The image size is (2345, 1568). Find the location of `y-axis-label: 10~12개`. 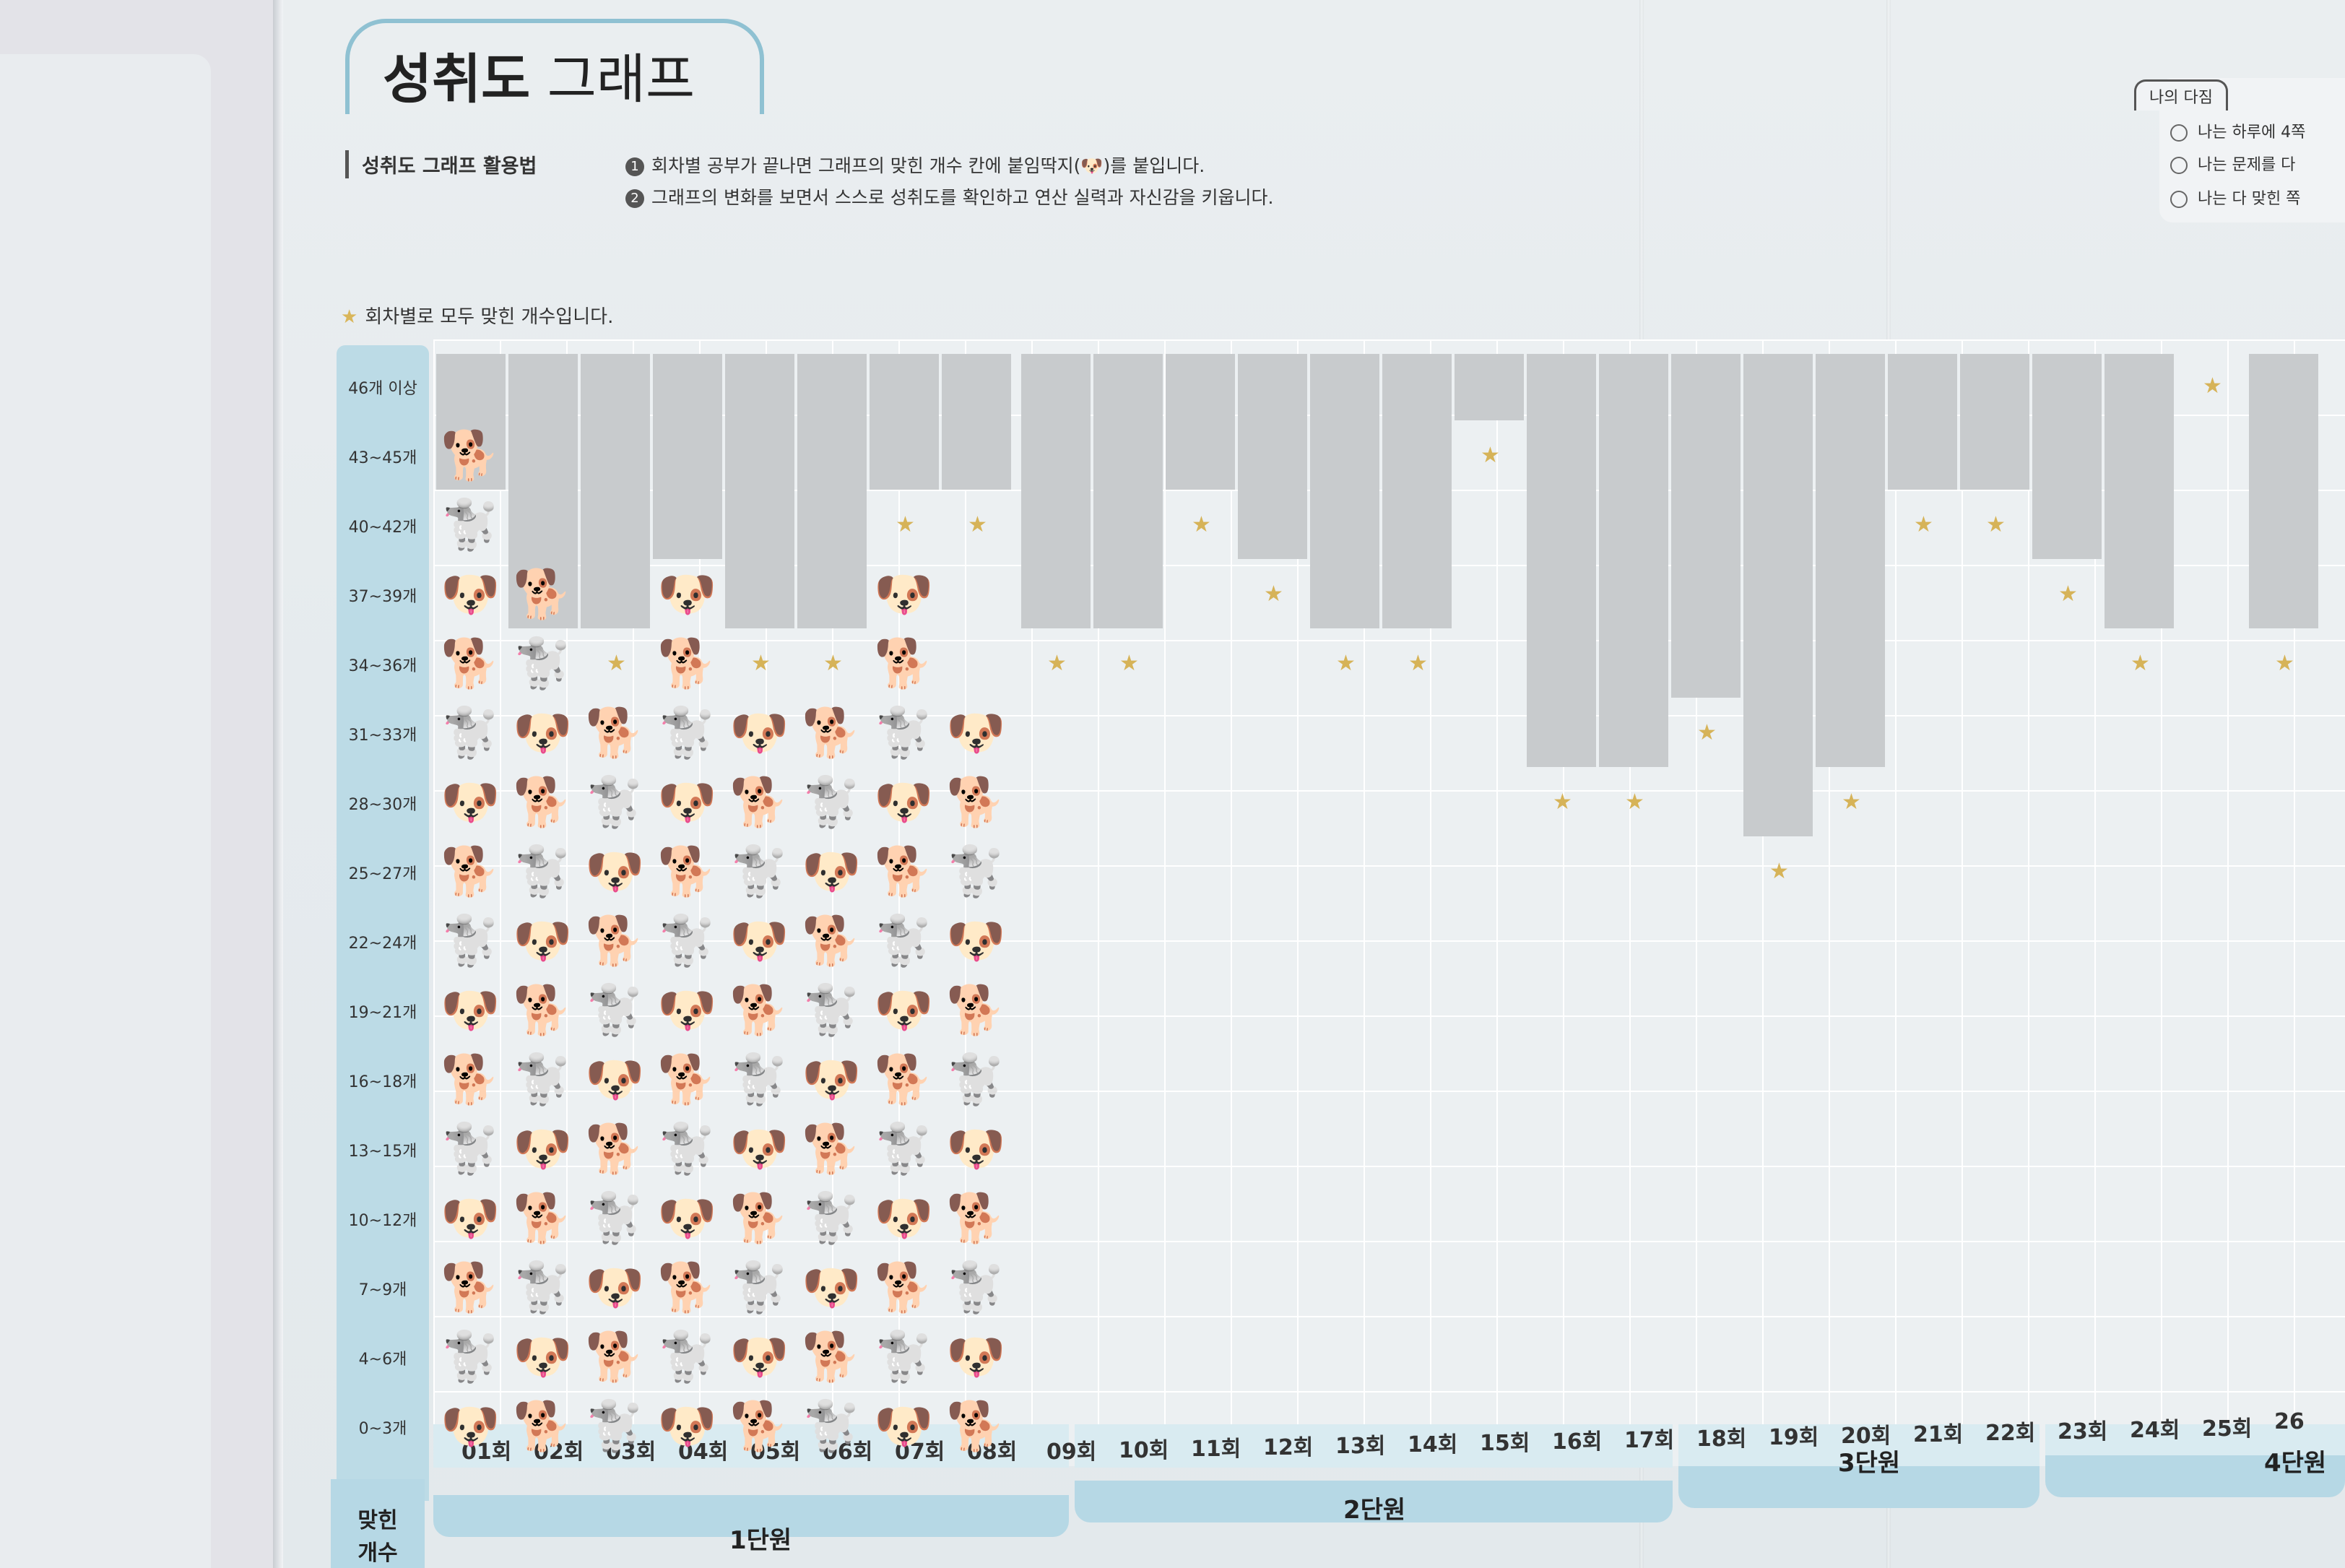

y-axis-label: 10~12개 is located at coordinates (382, 1221).